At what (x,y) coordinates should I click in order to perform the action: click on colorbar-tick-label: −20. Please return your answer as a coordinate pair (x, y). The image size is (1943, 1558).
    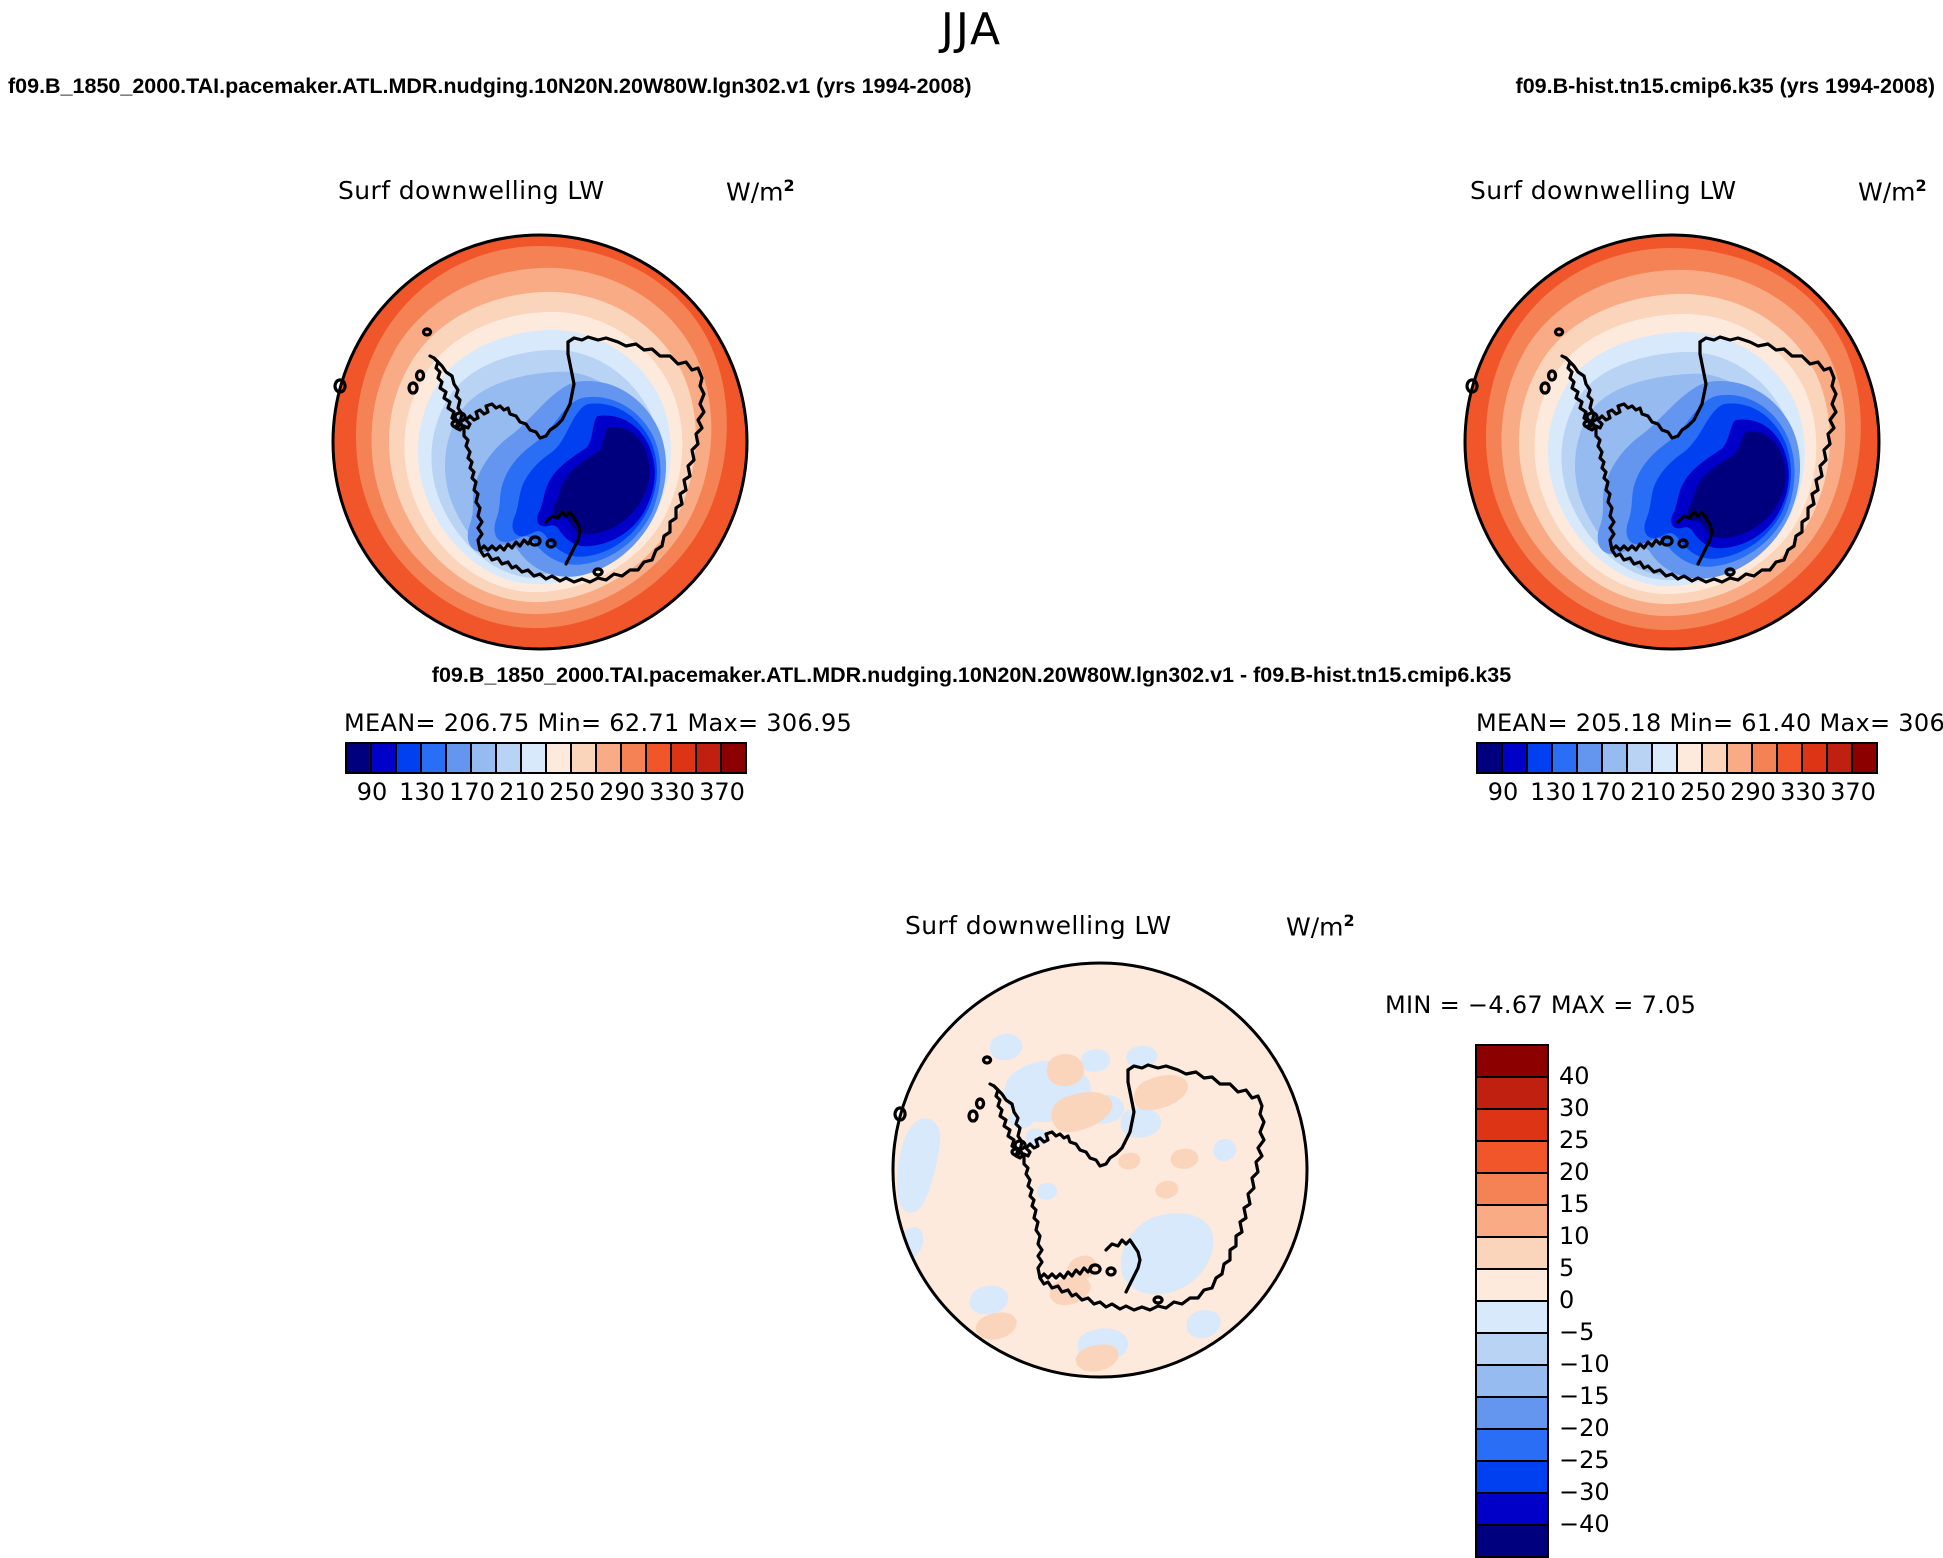
    Looking at the image, I should click on (1584, 1428).